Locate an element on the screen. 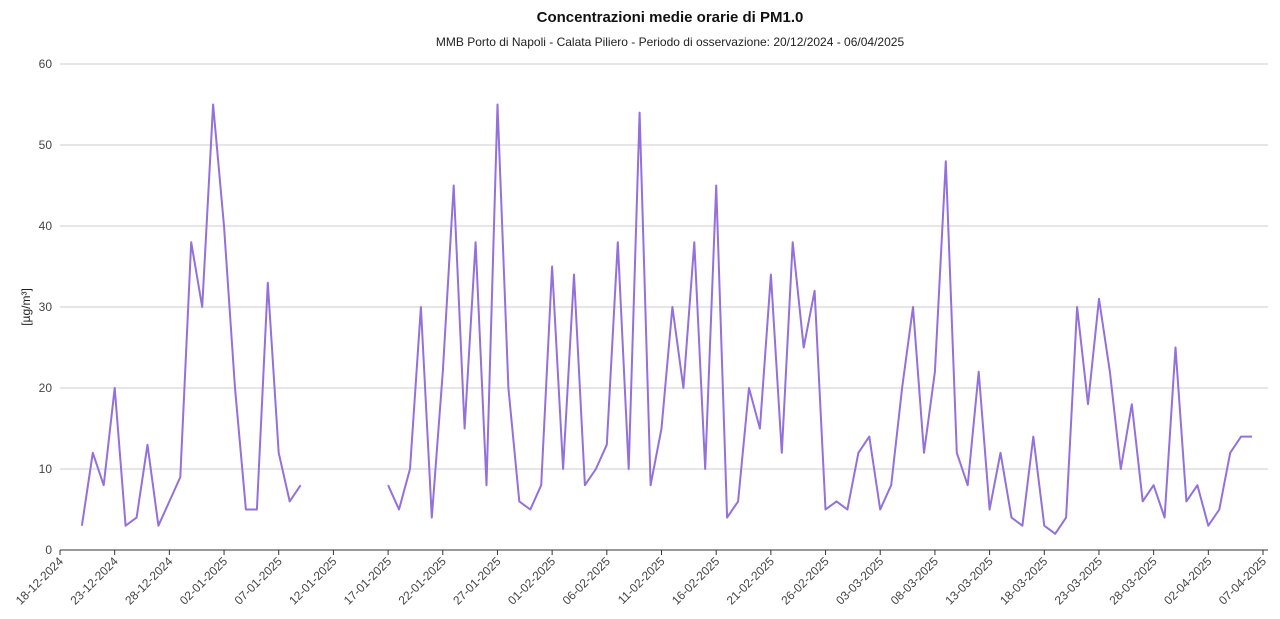 This screenshot has height=619, width=1280. x-tick-label: 26-02-2025 is located at coordinates (805, 581).